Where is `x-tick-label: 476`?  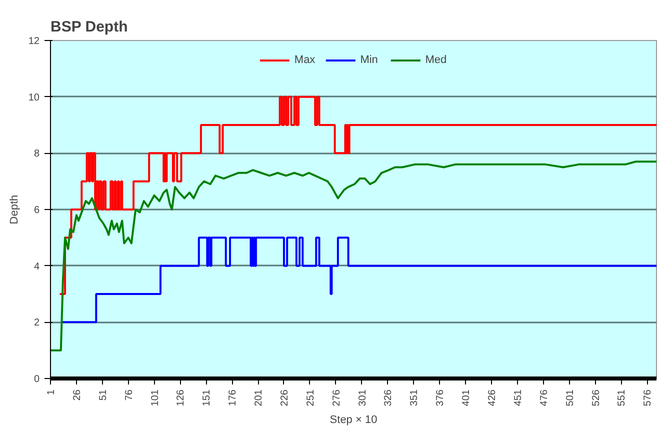
x-tick-label: 476 is located at coordinates (544, 397).